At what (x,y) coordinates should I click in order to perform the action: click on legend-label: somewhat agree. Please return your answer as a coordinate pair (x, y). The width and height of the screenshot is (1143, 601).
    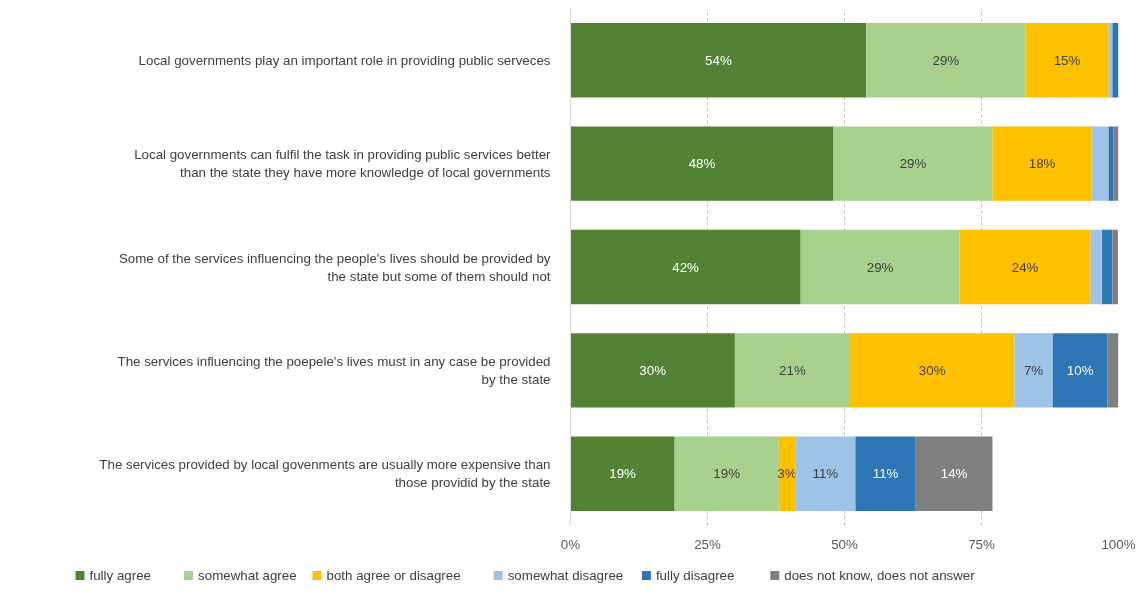
    Looking at the image, I should click on (247, 575).